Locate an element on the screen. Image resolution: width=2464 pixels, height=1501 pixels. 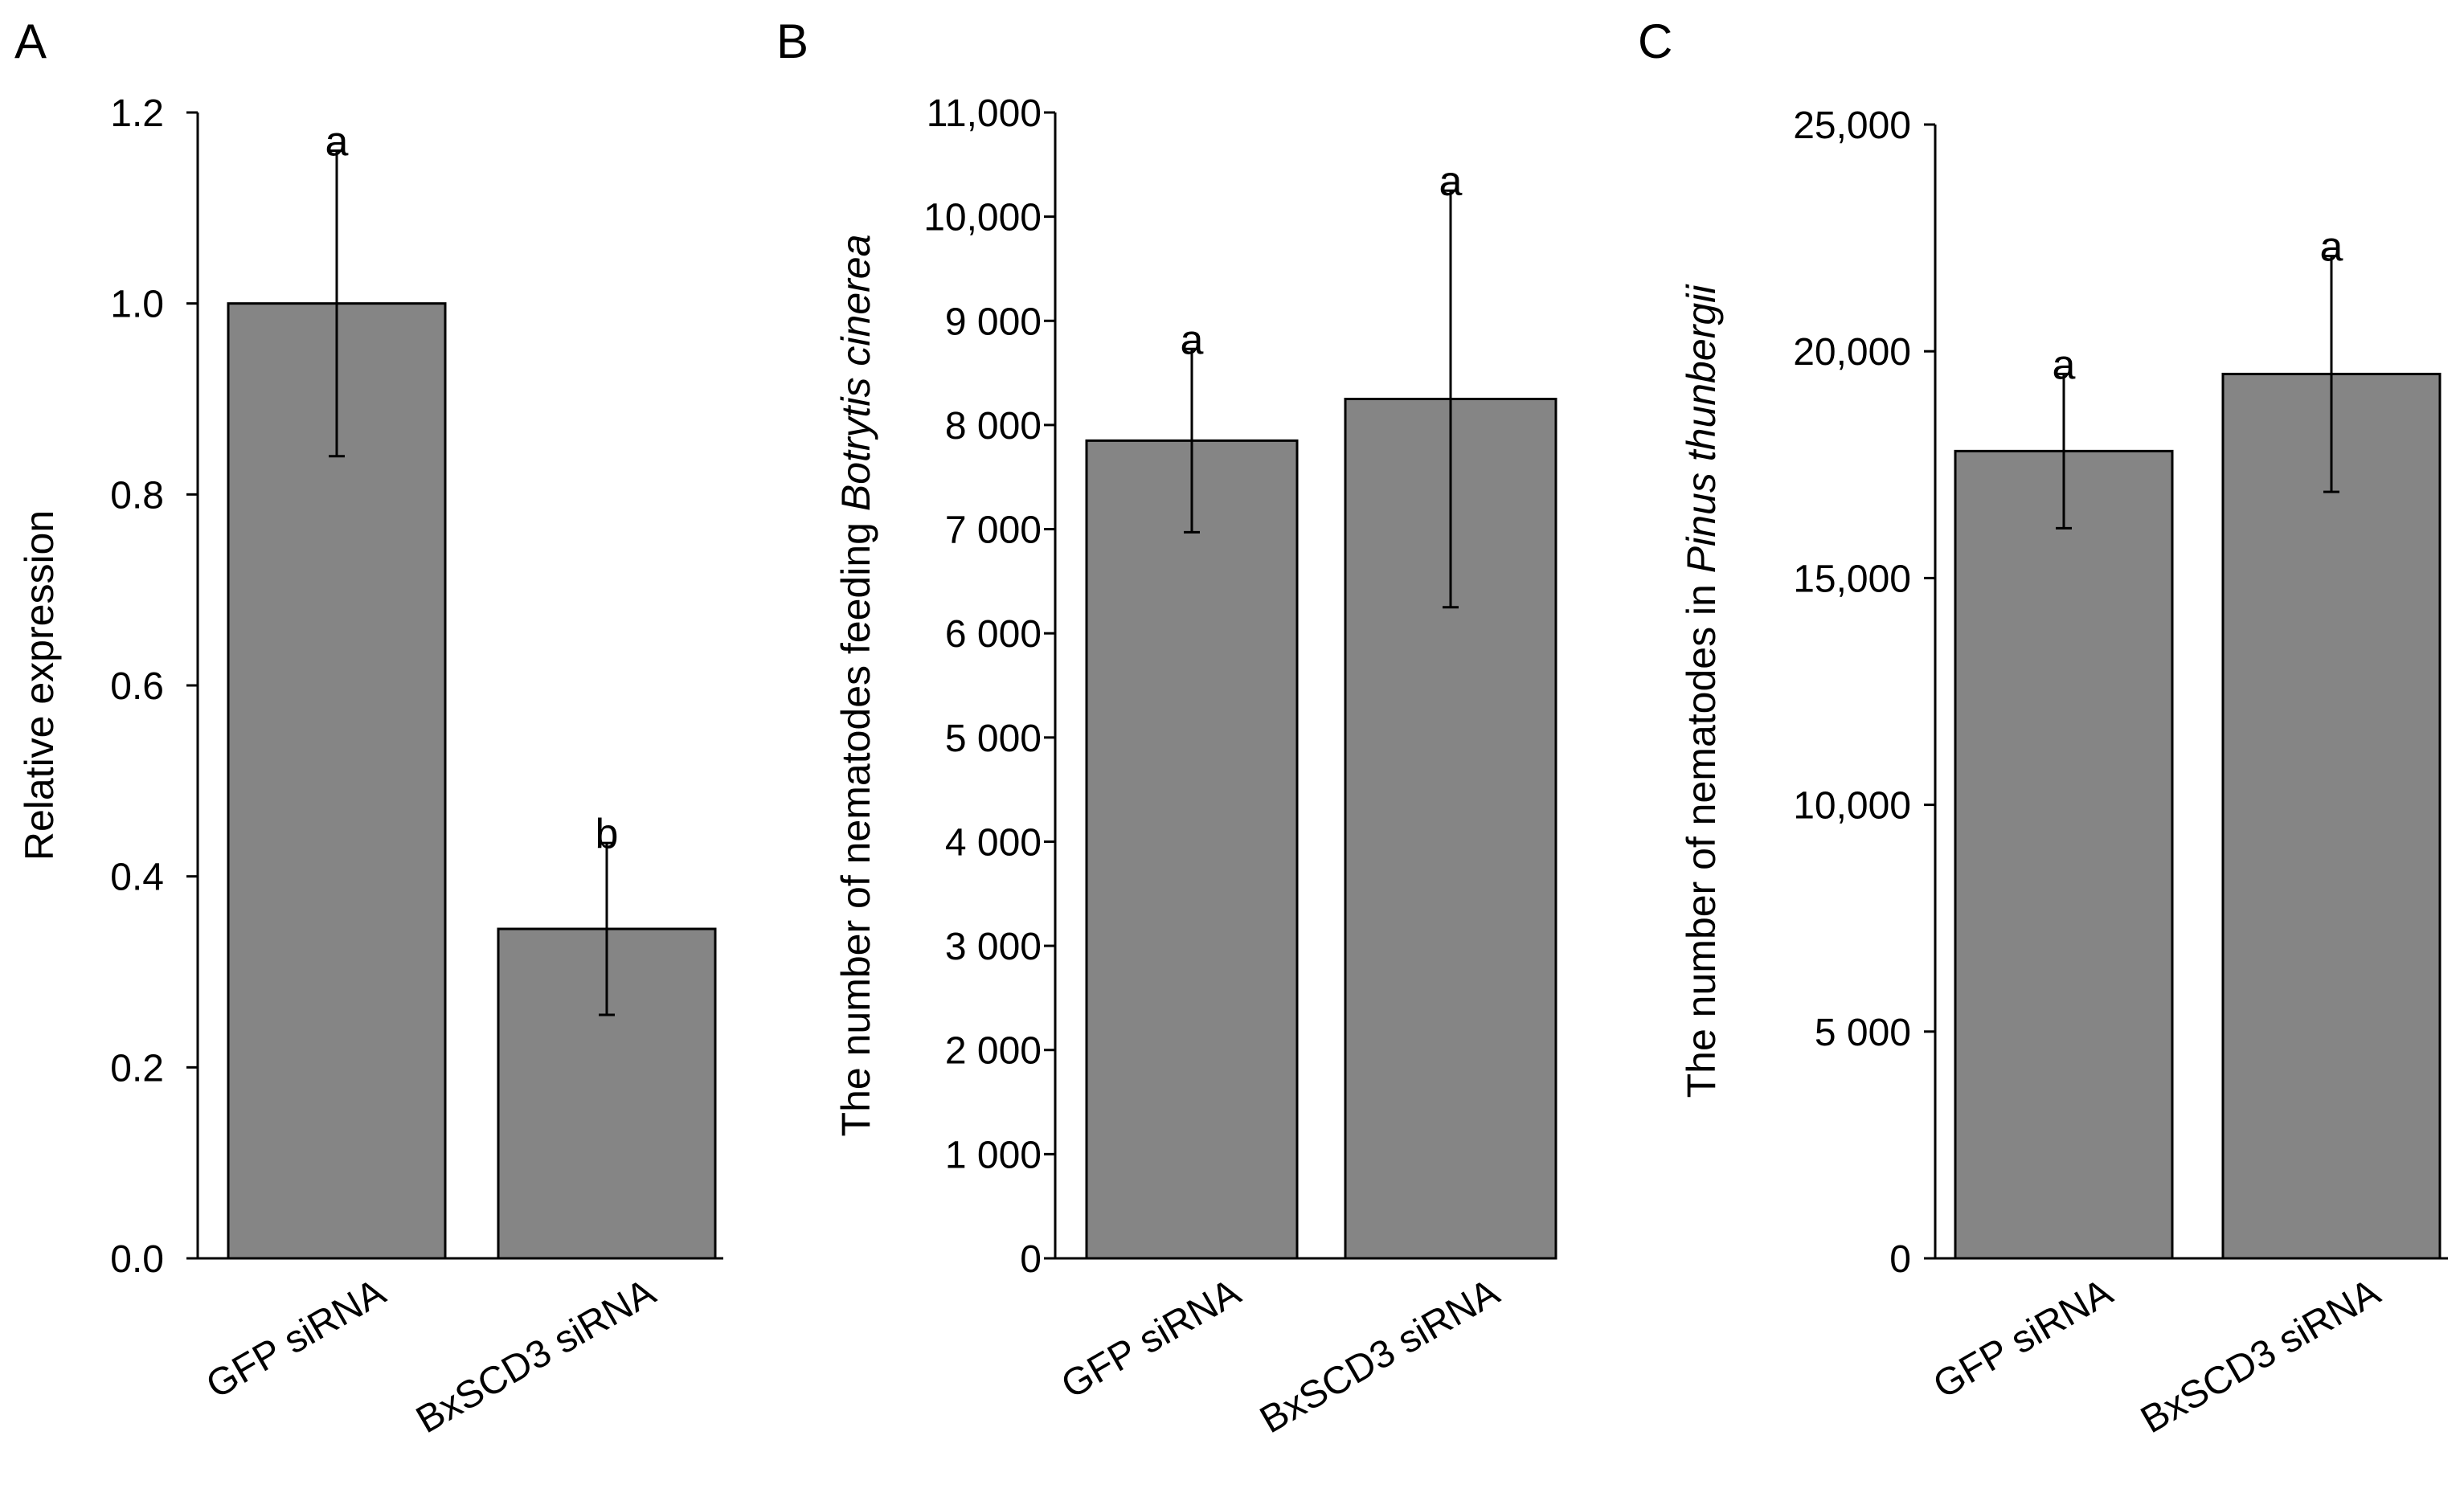
y-tick-label: 20,000 is located at coordinates (1852, 352).